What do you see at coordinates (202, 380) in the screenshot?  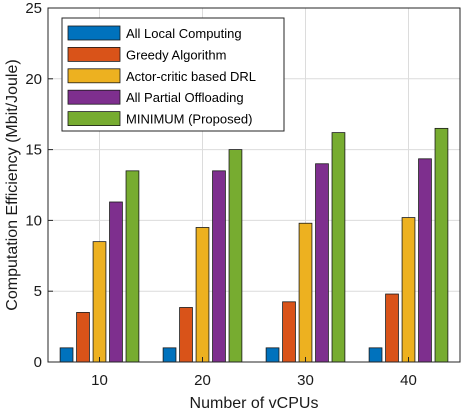 I see `x-tick-label: 20` at bounding box center [202, 380].